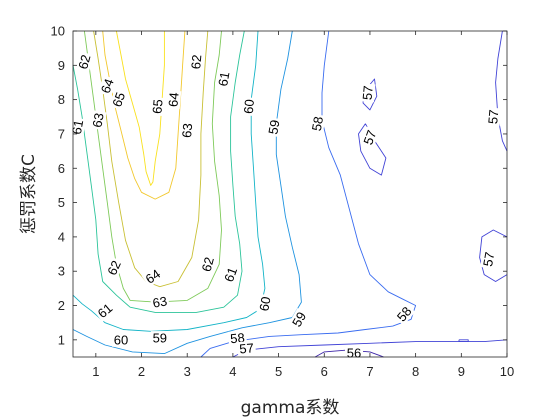  I want to click on contour-label-text: 65, so click(118, 99).